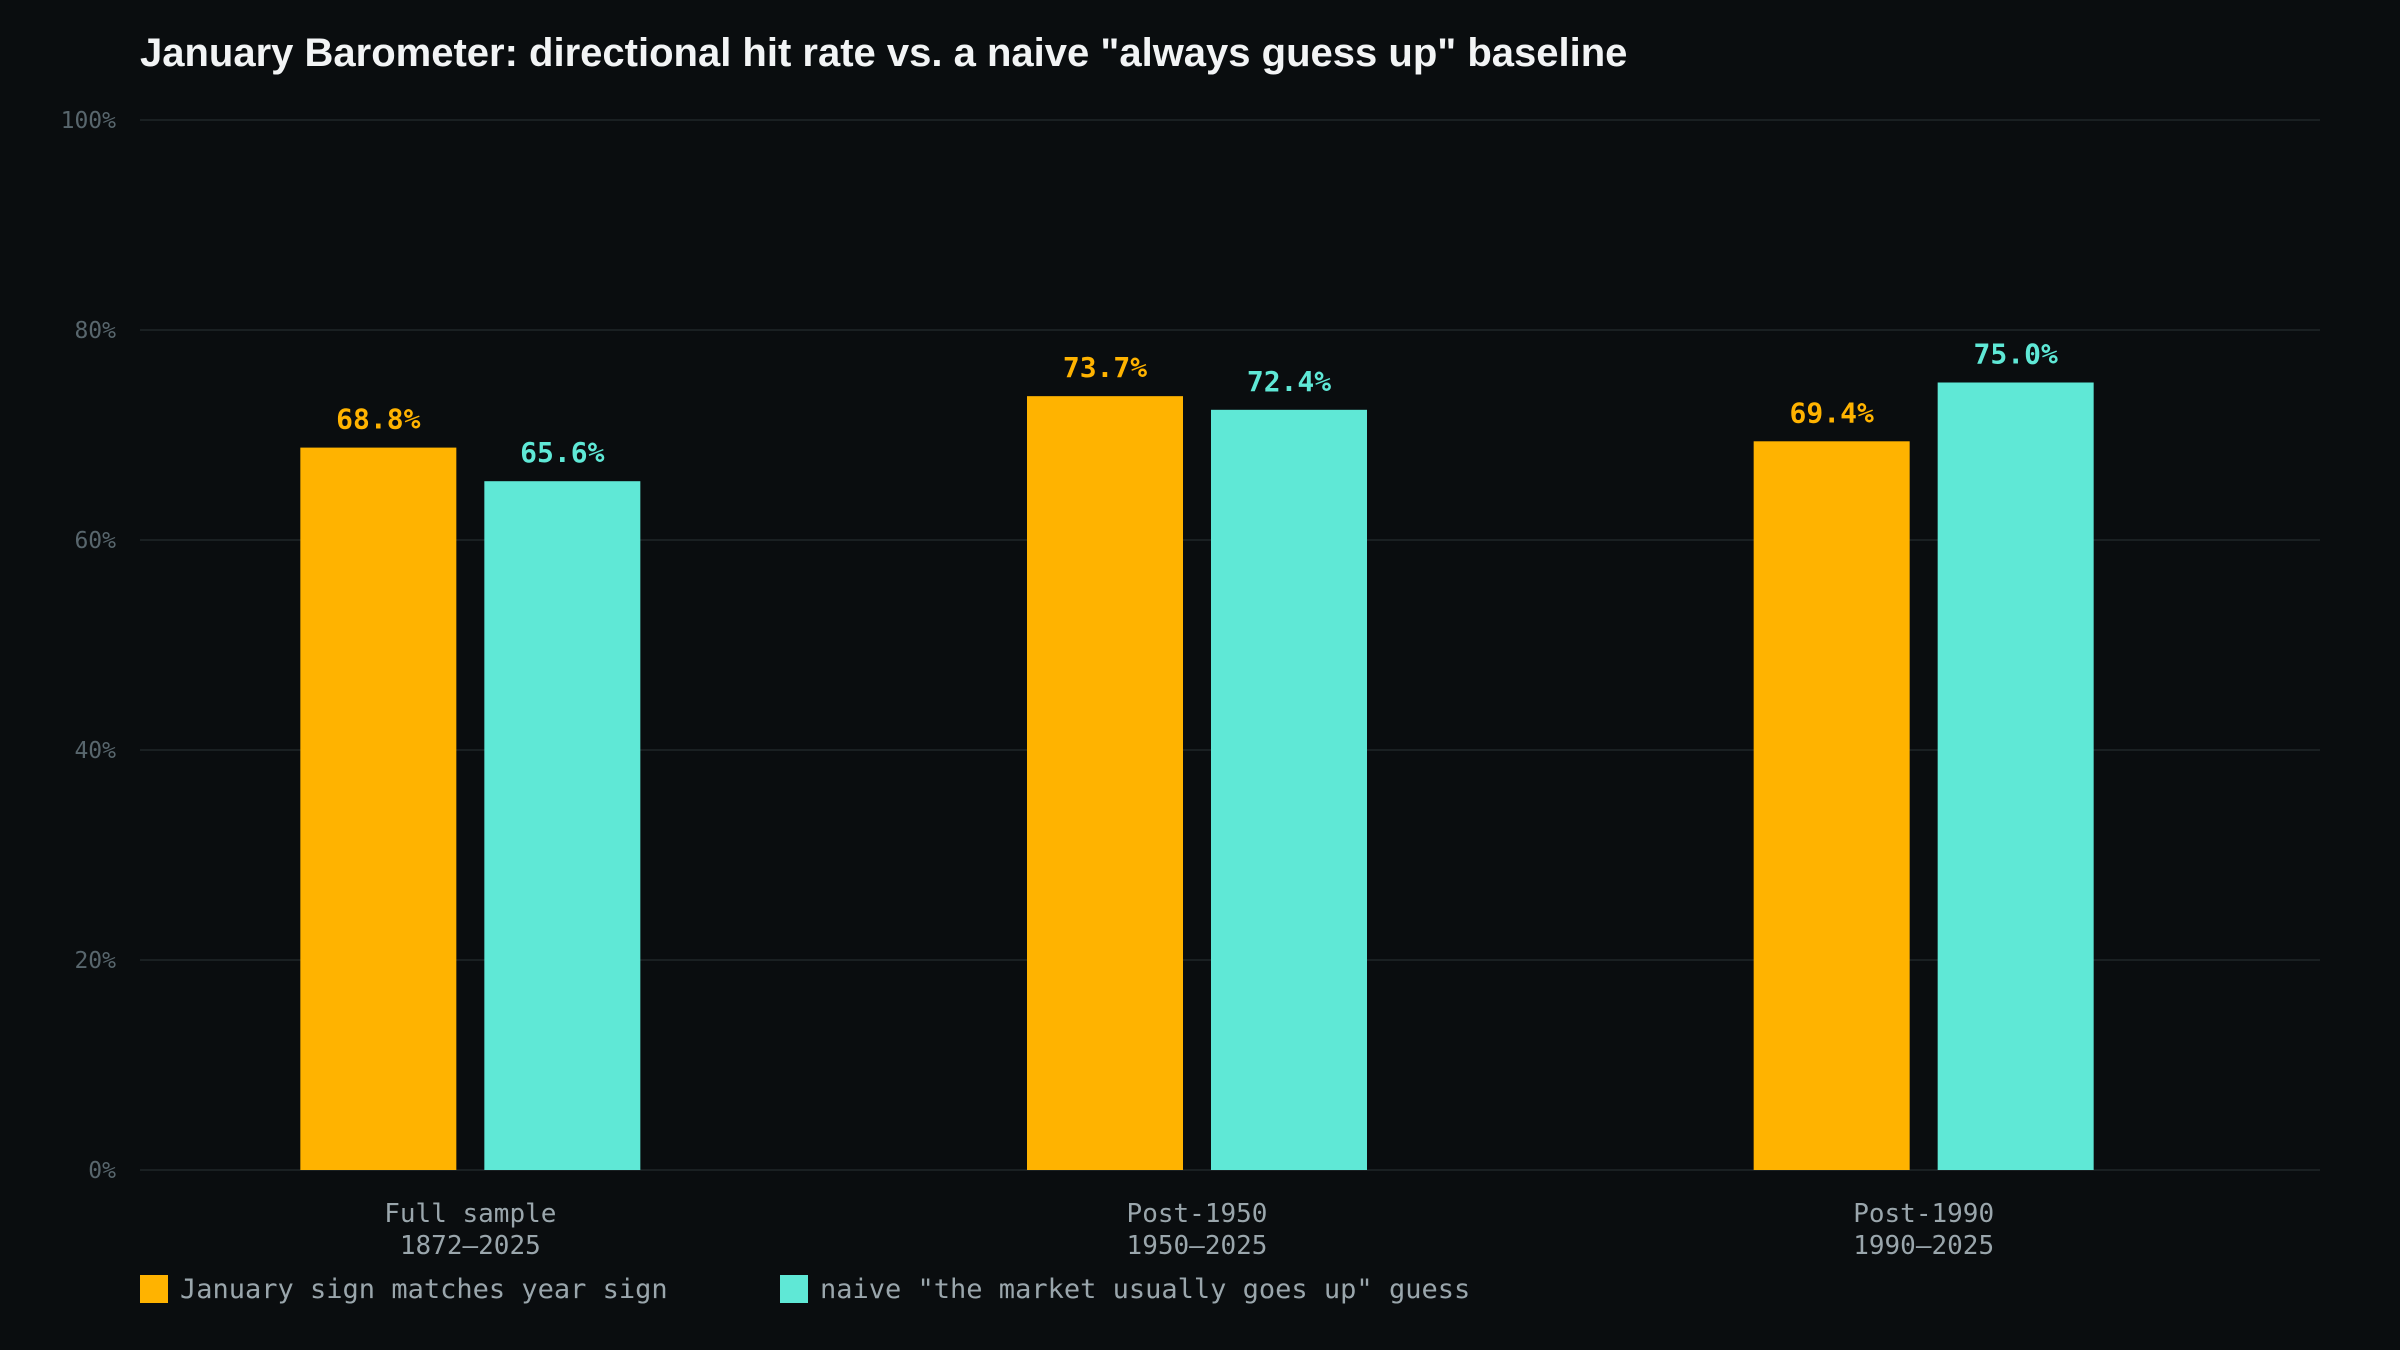  I want to click on x-category-sublabel: 1950–2025, so click(1197, 1246).